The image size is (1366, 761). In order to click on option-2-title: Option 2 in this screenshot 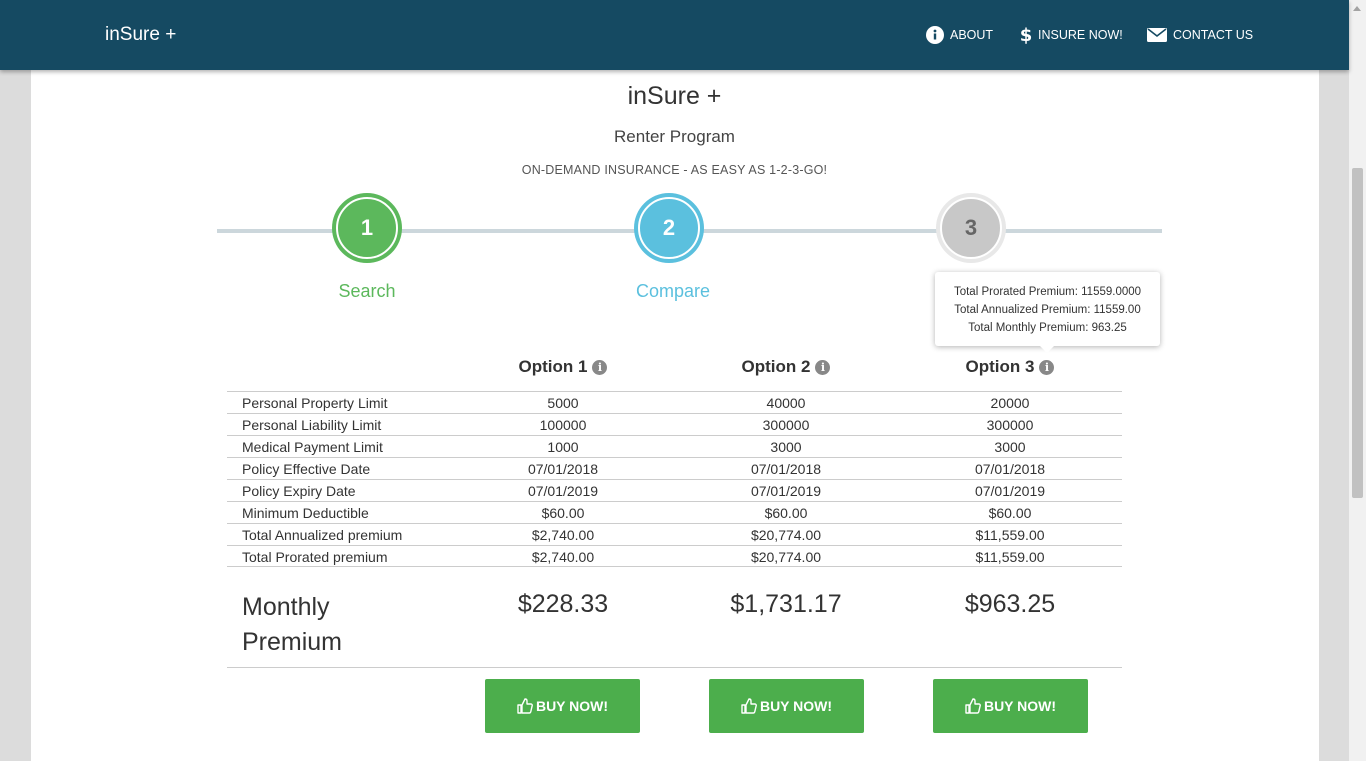, I will do `click(776, 366)`.